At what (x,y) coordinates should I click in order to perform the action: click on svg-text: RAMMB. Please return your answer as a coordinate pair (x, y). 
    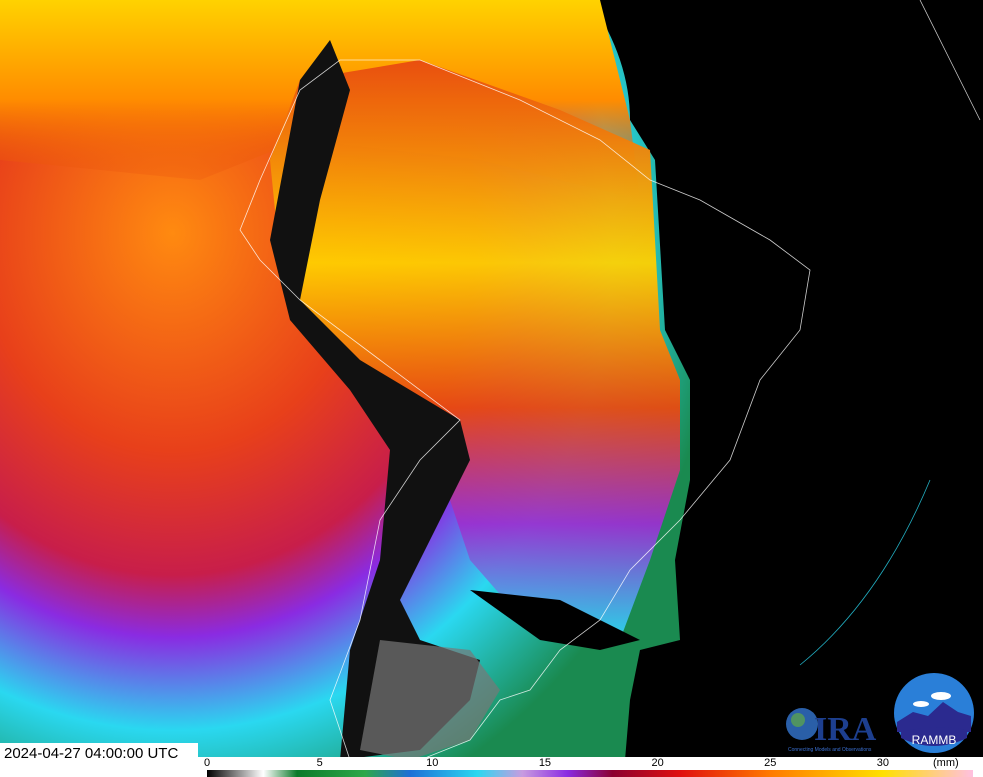
    Looking at the image, I should click on (934, 740).